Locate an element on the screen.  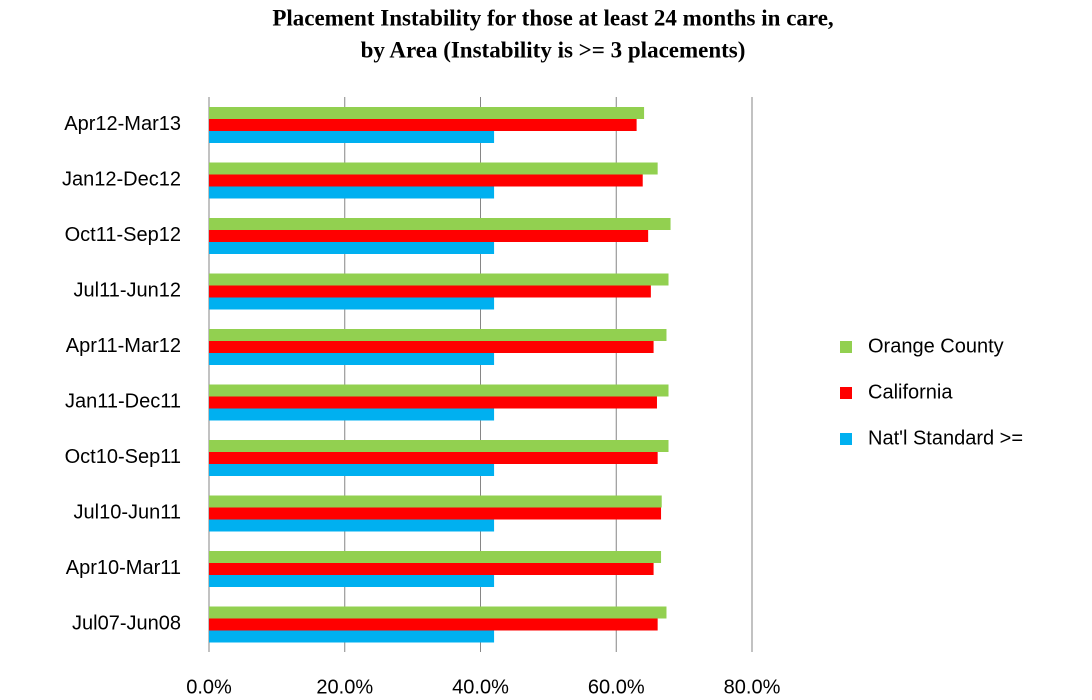
y-tick-label: Jan12-Dec12 is located at coordinates (121, 180).